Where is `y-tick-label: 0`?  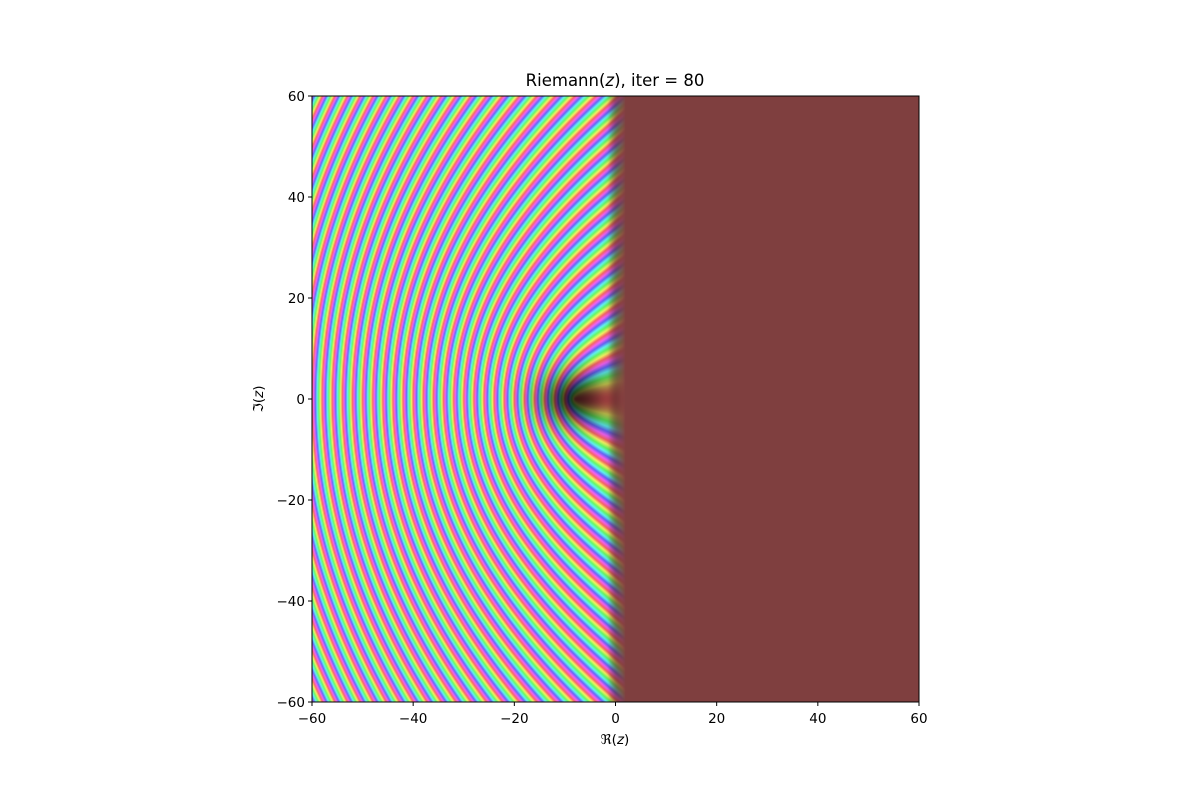
y-tick-label: 0 is located at coordinates (300, 400).